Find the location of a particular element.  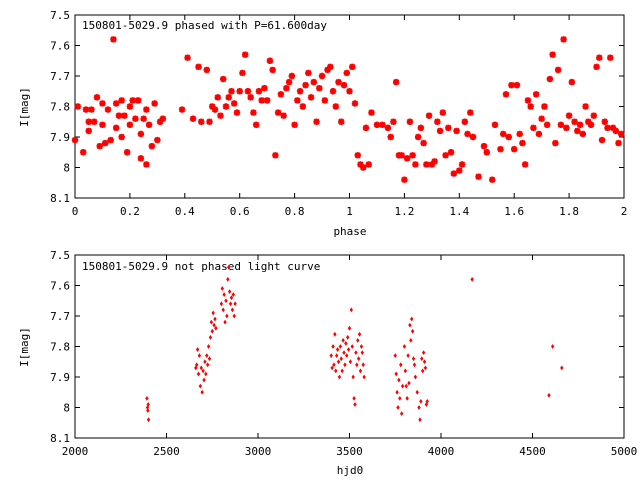

x-tick-label: 0.4 is located at coordinates (185, 211).